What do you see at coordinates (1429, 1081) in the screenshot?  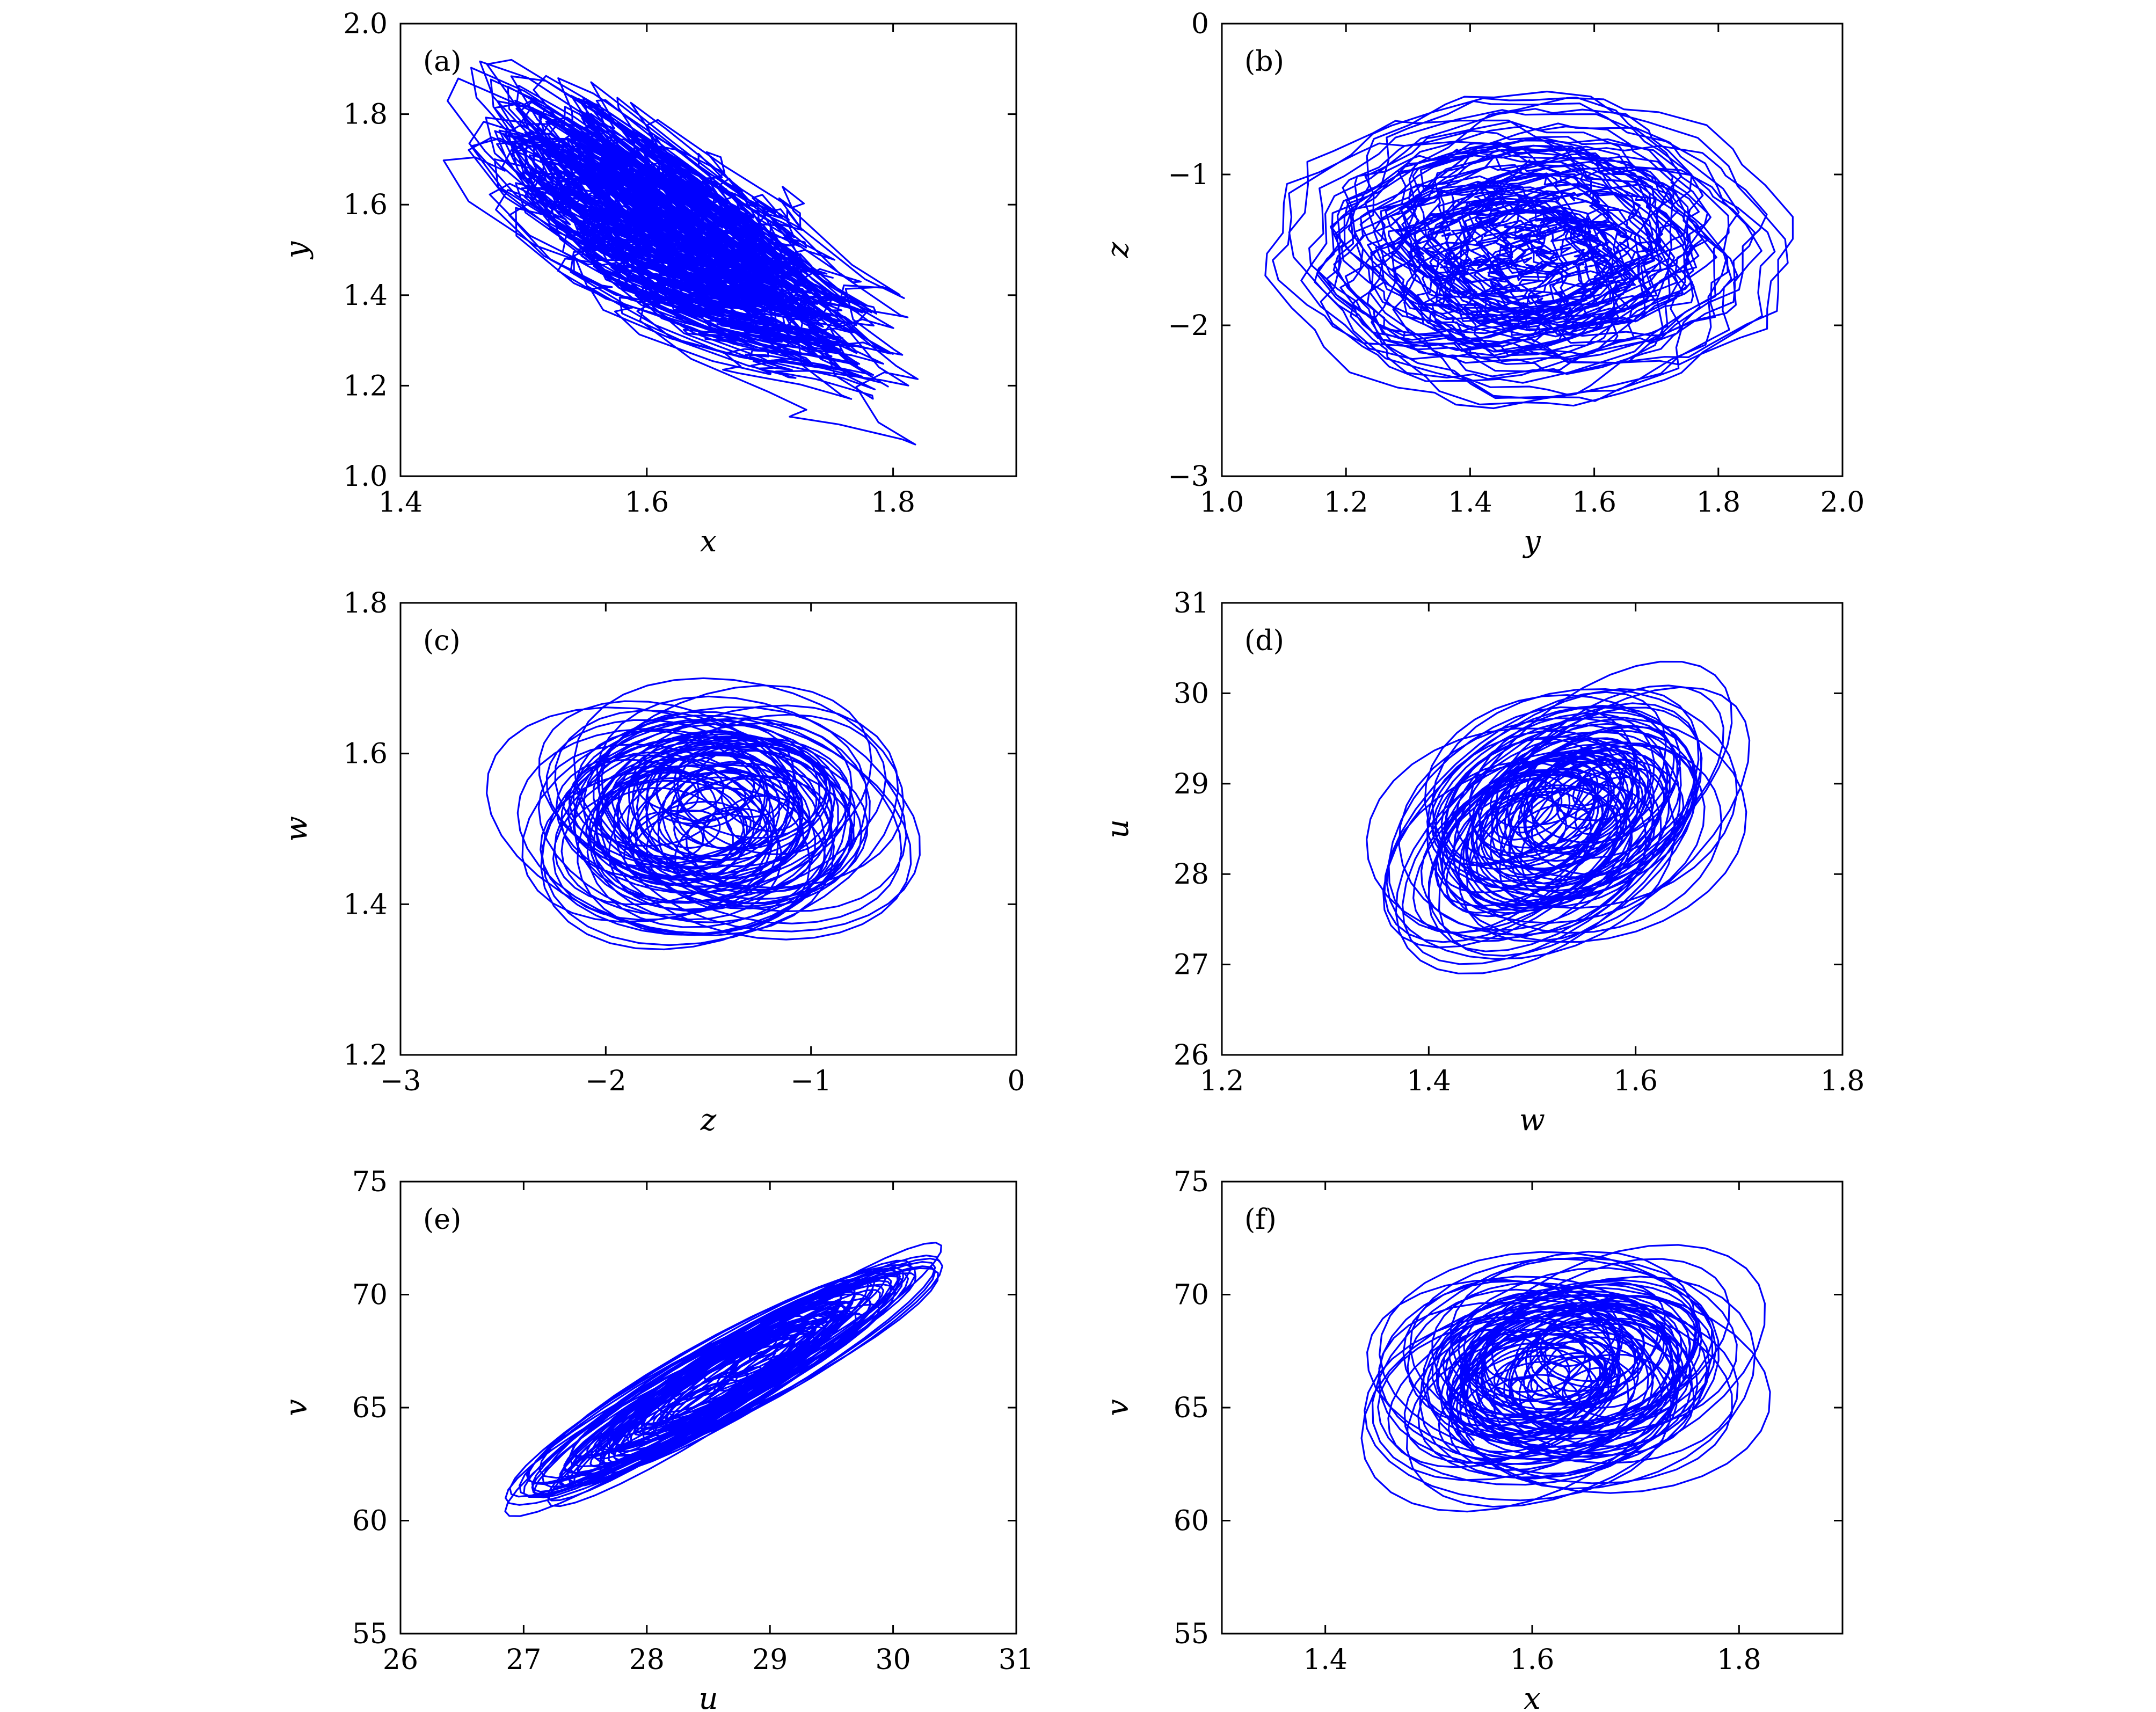 I see `x-tick-label-d: 1.4` at bounding box center [1429, 1081].